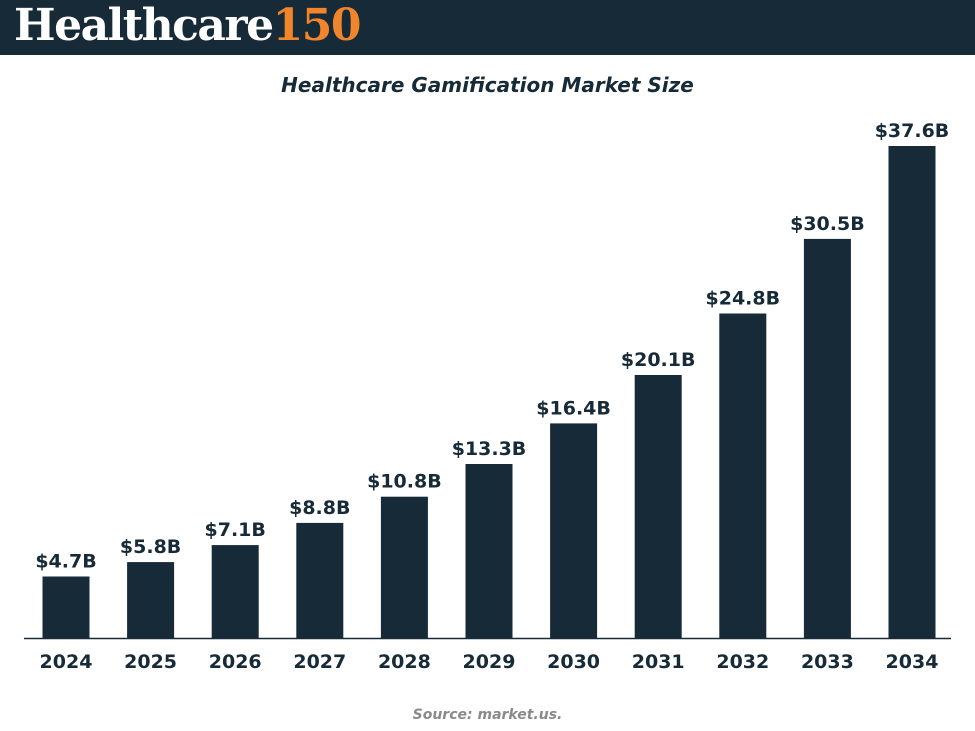 Image resolution: width=975 pixels, height=731 pixels. I want to click on x-tick-label-2030: 2030, so click(573, 662).